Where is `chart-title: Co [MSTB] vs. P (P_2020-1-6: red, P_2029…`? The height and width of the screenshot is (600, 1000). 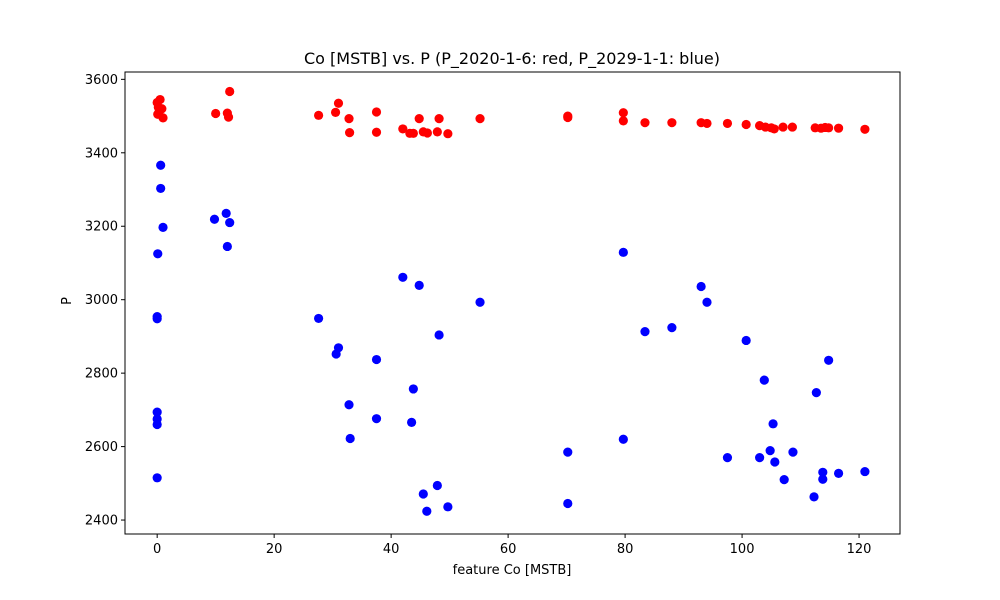 chart-title: Co [MSTB] vs. P (P_2020-1-6: red, P_2029… is located at coordinates (512, 59).